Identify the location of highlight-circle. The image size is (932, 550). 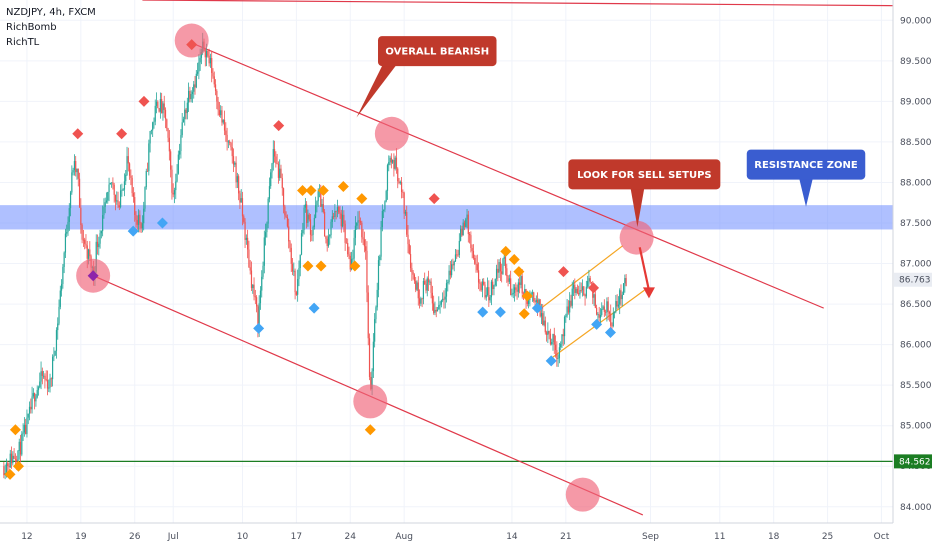
(636, 237).